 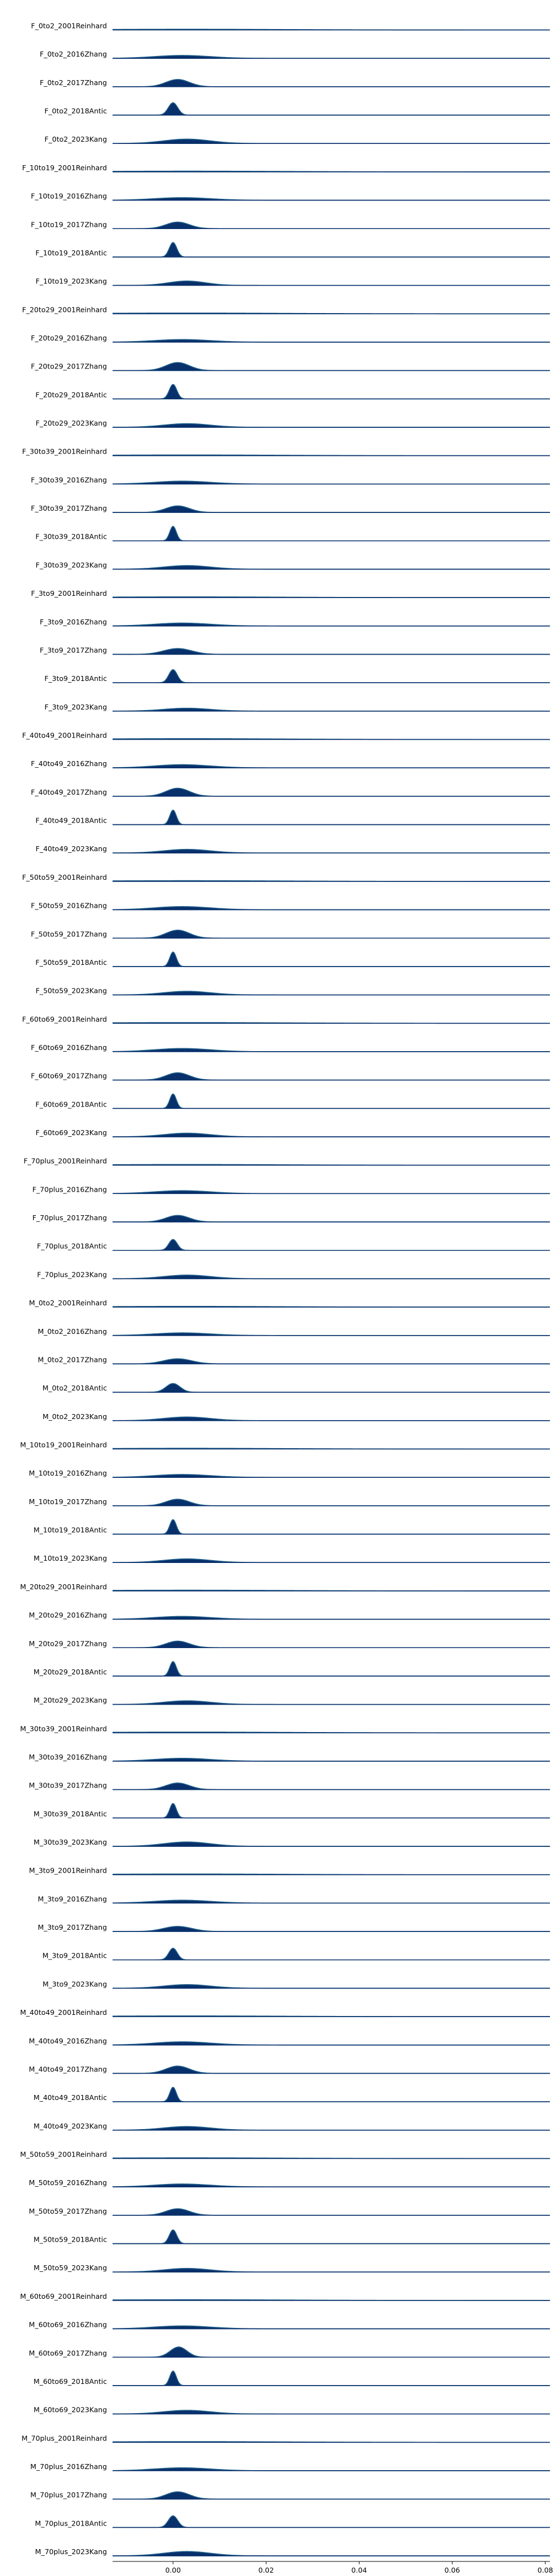 What do you see at coordinates (70, 1218) in the screenshot?
I see `row-label: F_70plus_2017Zhang` at bounding box center [70, 1218].